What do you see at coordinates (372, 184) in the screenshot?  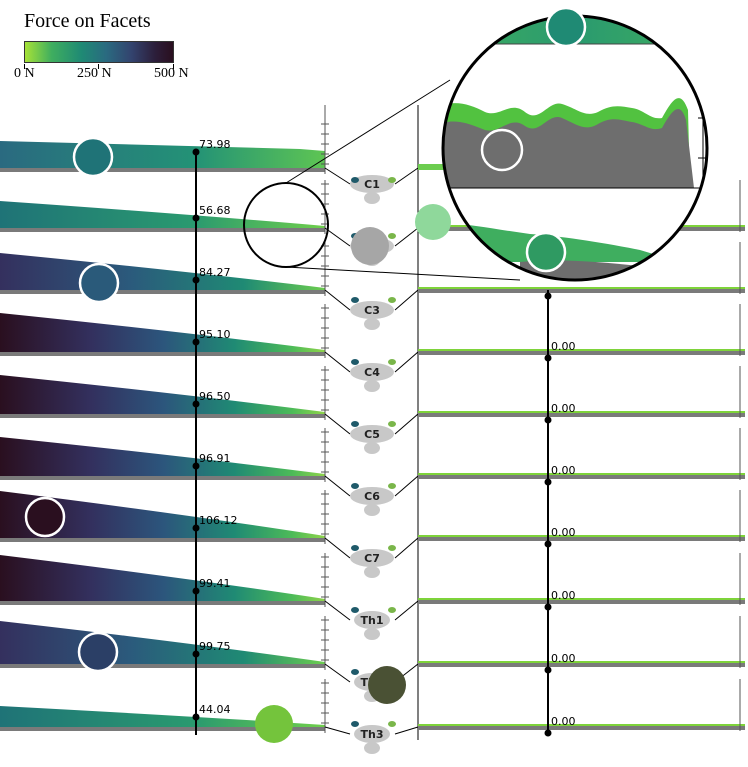 I see `segment-label: C1` at bounding box center [372, 184].